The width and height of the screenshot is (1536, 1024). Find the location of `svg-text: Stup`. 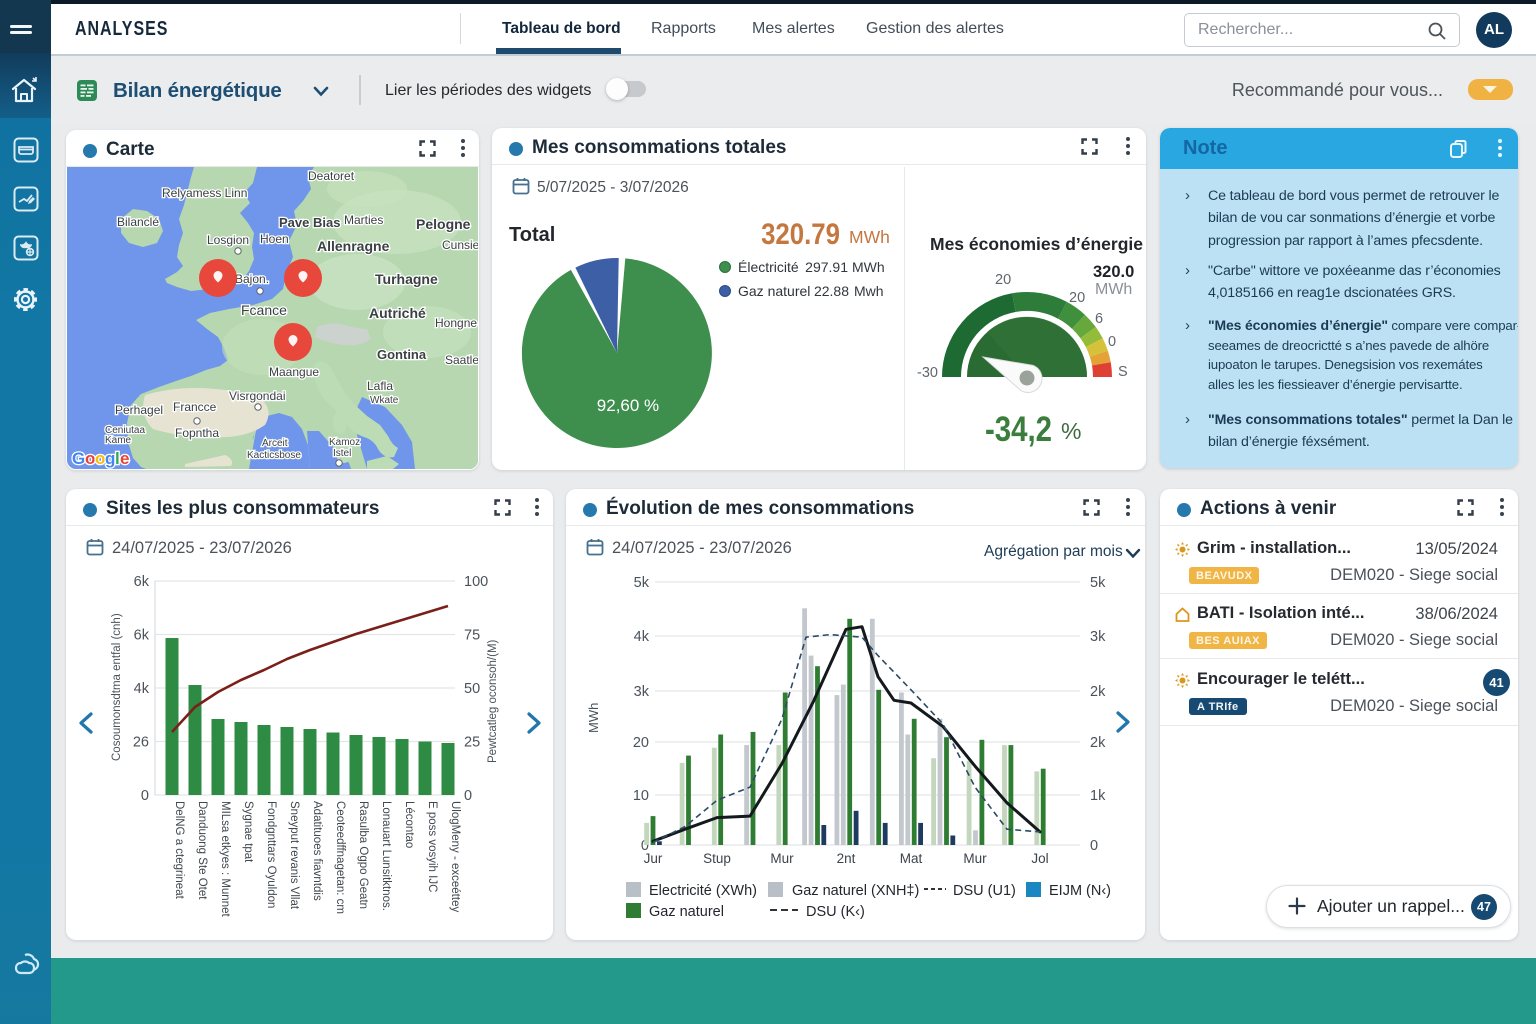

svg-text: Stup is located at coordinates (717, 858).